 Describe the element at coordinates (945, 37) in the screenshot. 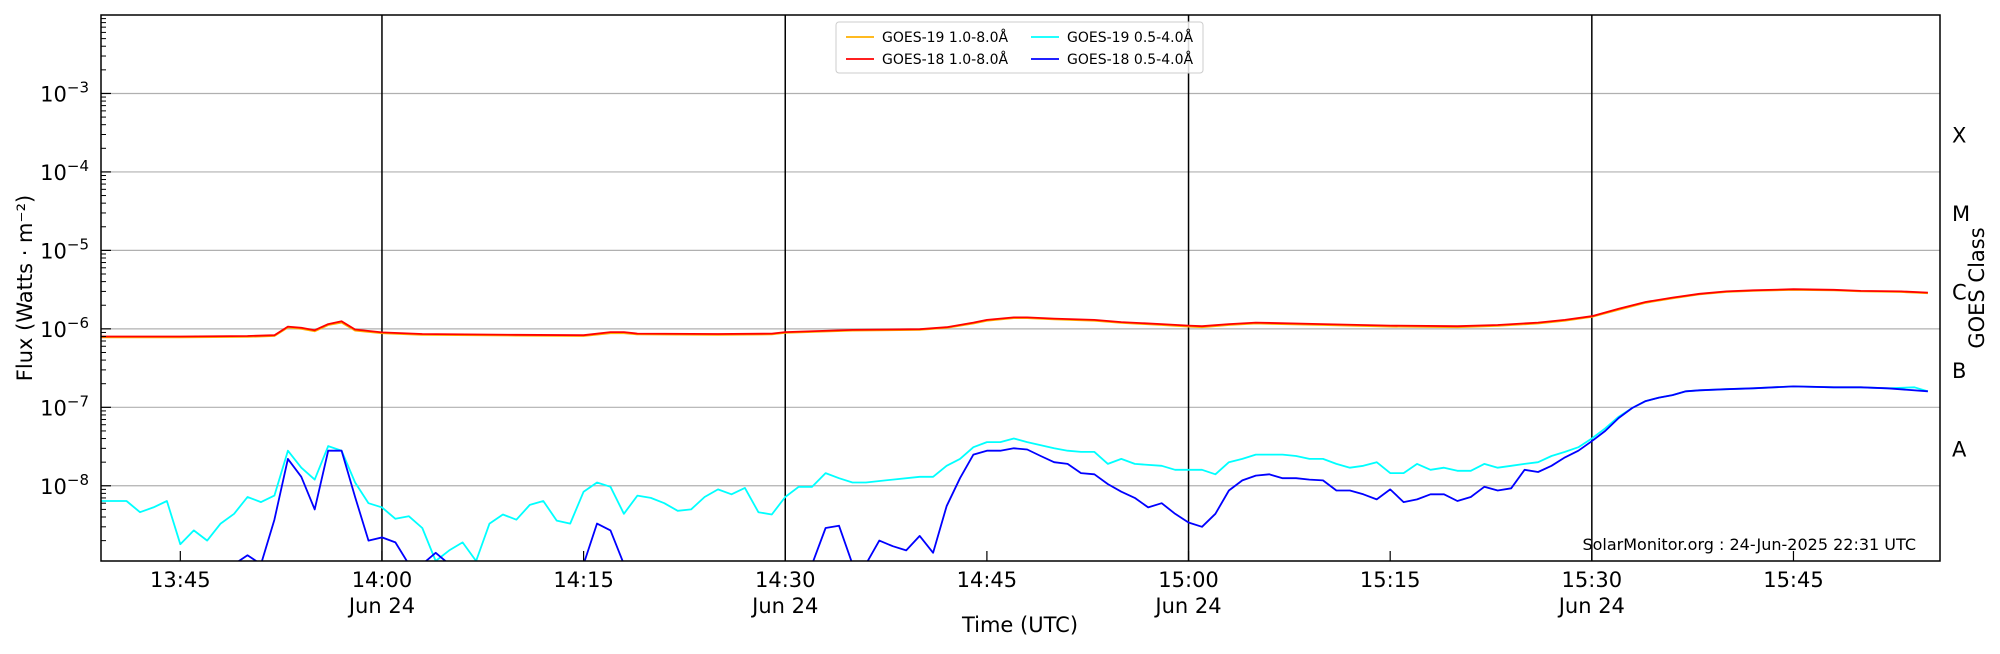

I see `legend-label: GOES-19 1.0-8.0Å` at that location.